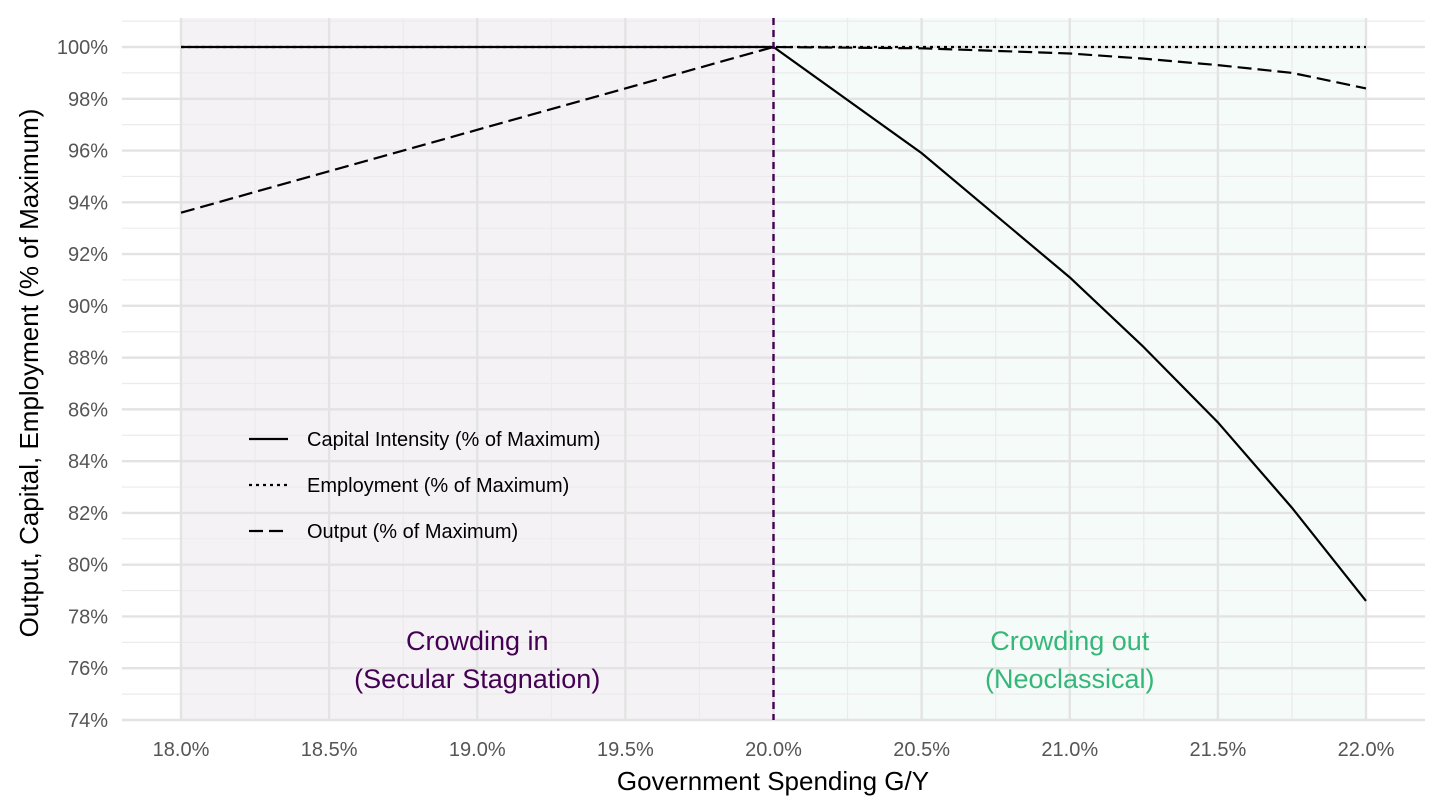 This screenshot has width=1440, height=810. I want to click on x-tick-label: 19.0%, so click(477, 750).